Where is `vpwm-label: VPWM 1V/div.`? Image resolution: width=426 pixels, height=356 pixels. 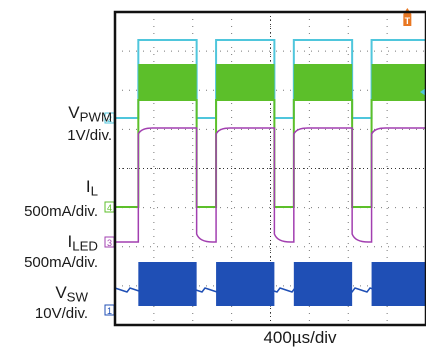 vpwm-label: VPWM 1V/div. is located at coordinates (66, 123).